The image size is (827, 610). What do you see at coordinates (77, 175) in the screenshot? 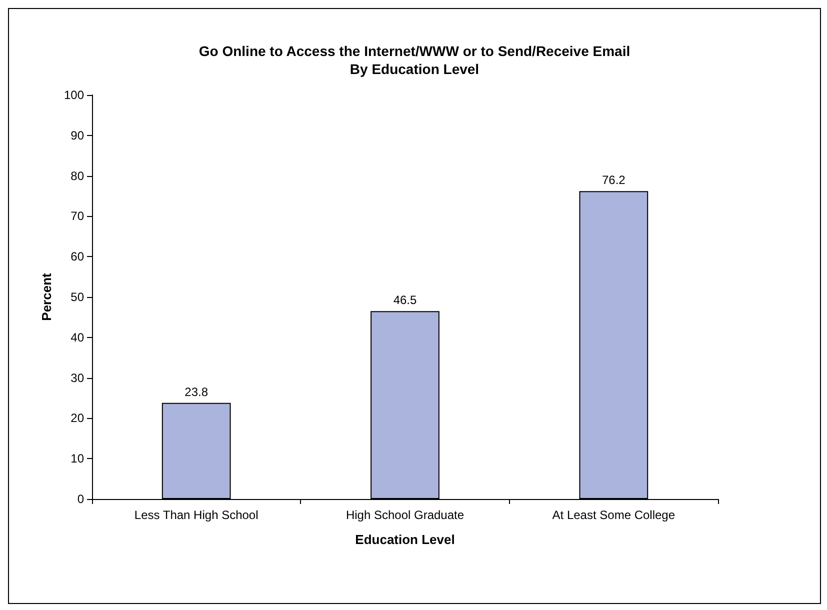
I see `y-tick-label: 80` at bounding box center [77, 175].